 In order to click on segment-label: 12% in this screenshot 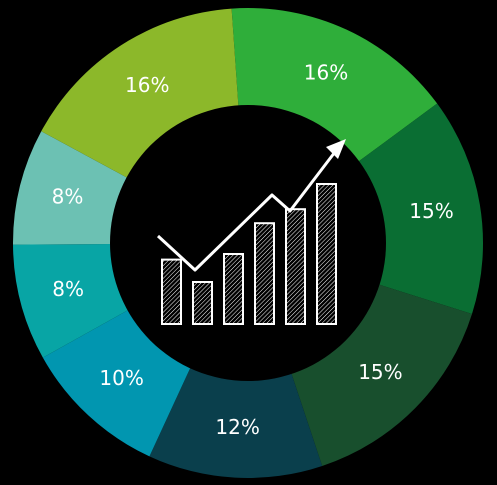, I will do `click(237, 427)`.